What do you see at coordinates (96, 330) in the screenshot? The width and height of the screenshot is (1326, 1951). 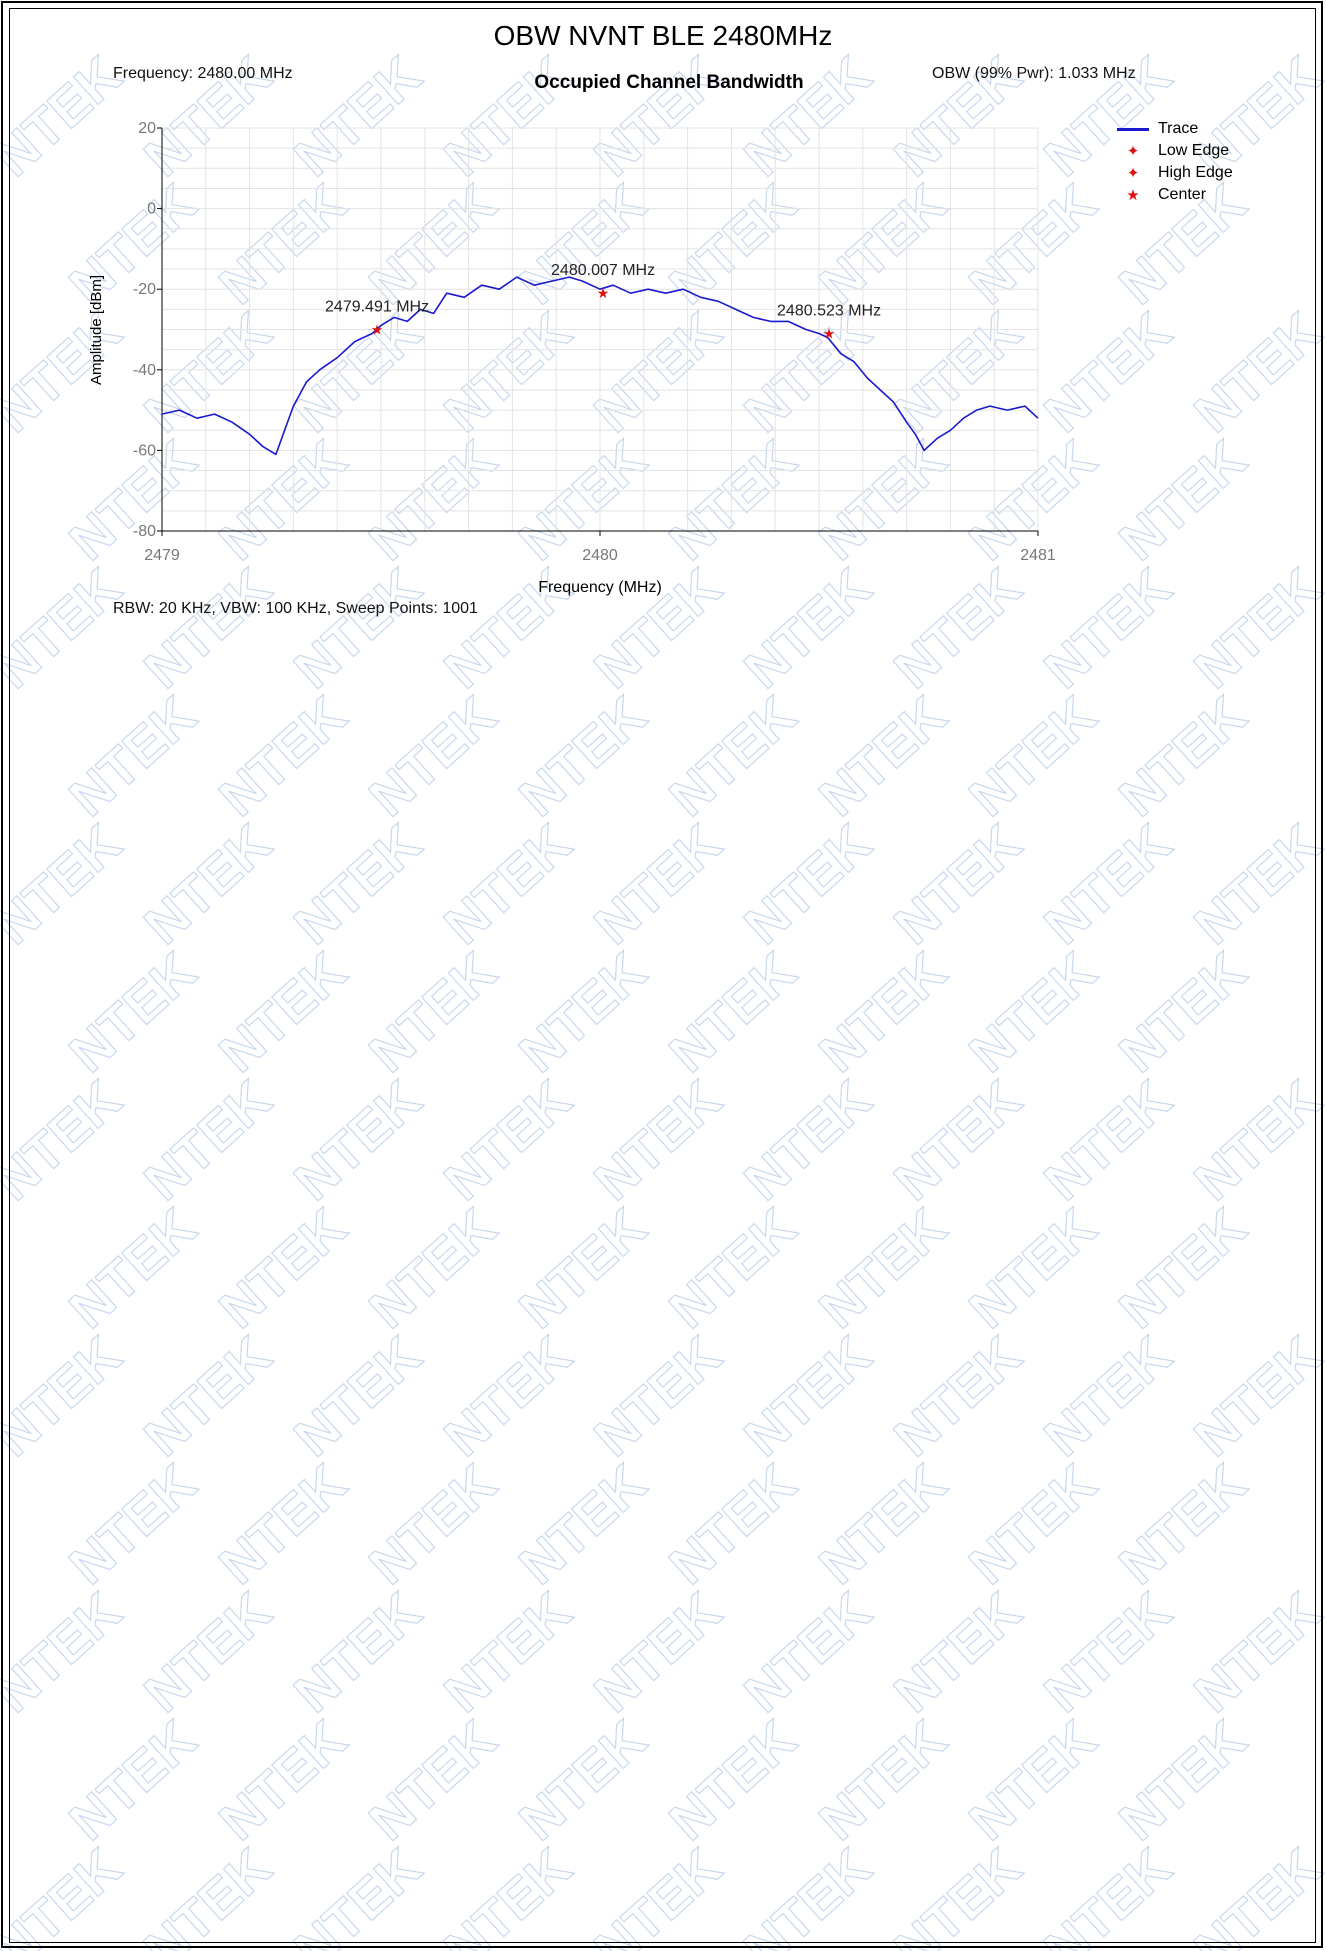 I see `y-axis-label: Amplitude [dBm]` at bounding box center [96, 330].